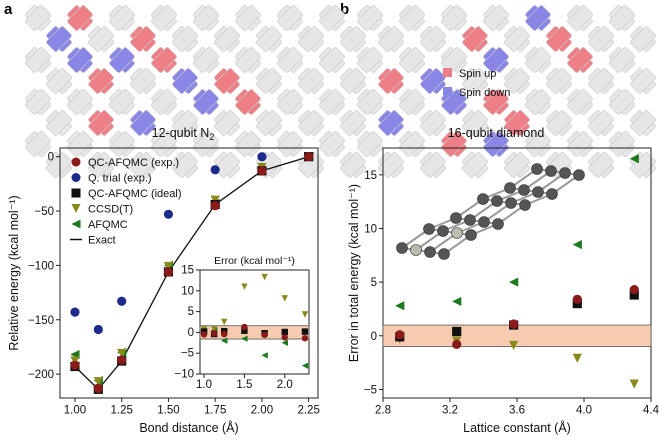 This screenshot has width=660, height=445. What do you see at coordinates (634, 384) in the screenshot?
I see `point-ccsd-t` at bounding box center [634, 384].